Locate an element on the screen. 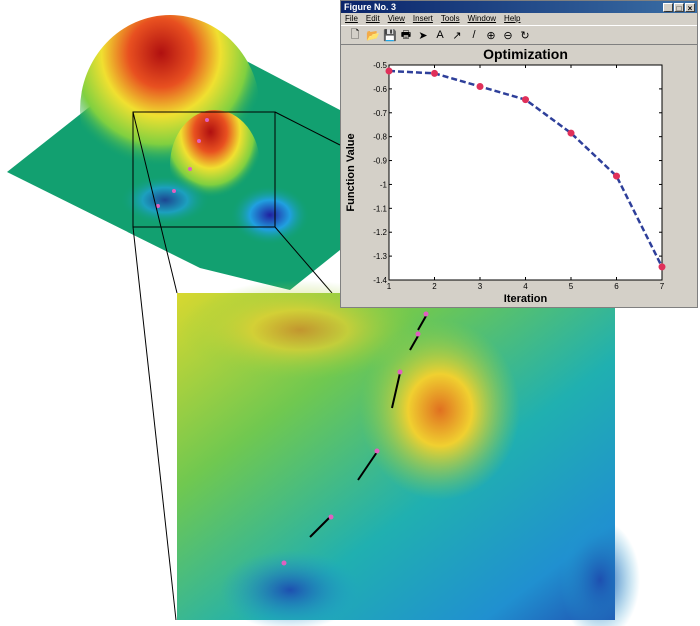 The height and width of the screenshot is (626, 700). save-icon: 💾 is located at coordinates (390, 35).